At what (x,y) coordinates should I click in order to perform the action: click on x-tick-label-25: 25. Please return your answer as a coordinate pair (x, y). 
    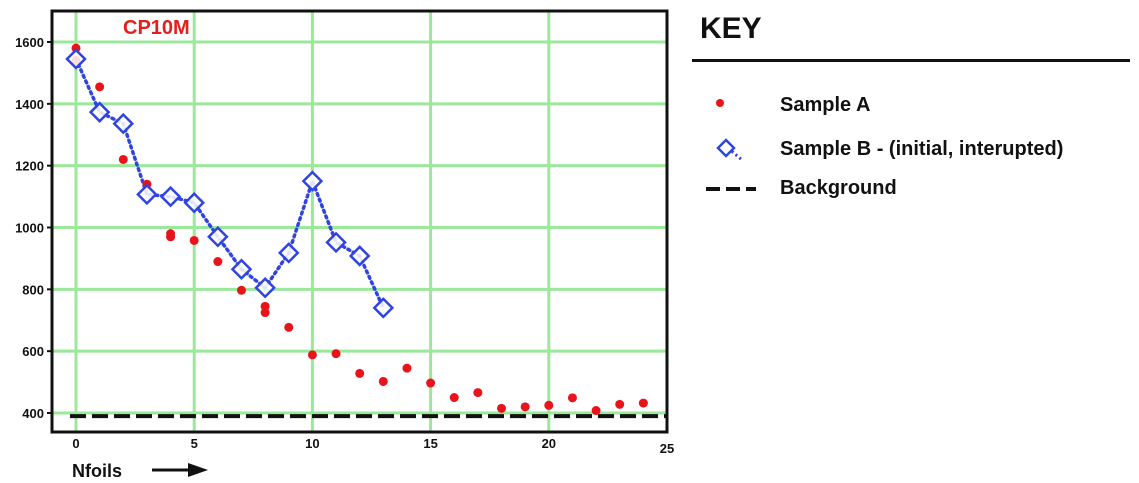
    Looking at the image, I should click on (667, 448).